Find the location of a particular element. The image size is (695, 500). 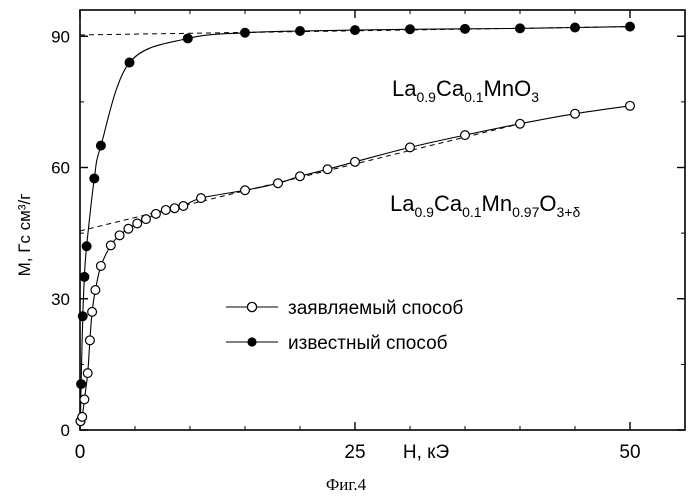

curve-label-claimed: La0.9Ca0.1Mn0.97O3+δ is located at coordinates (485, 205).